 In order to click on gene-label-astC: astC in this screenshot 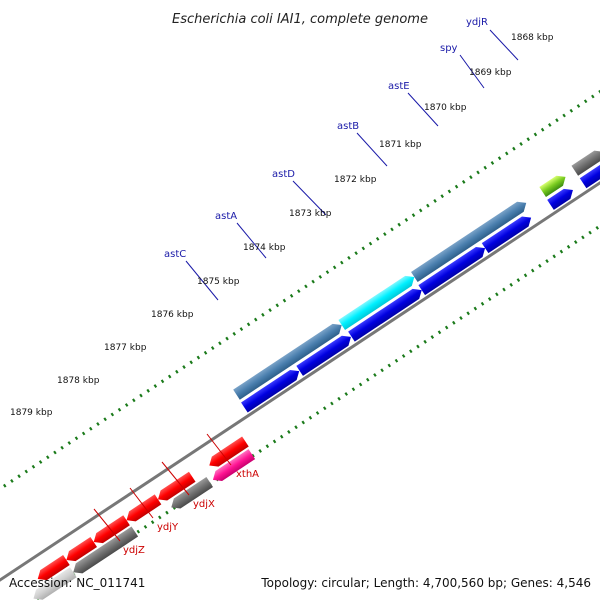, I will do `click(175, 254)`.